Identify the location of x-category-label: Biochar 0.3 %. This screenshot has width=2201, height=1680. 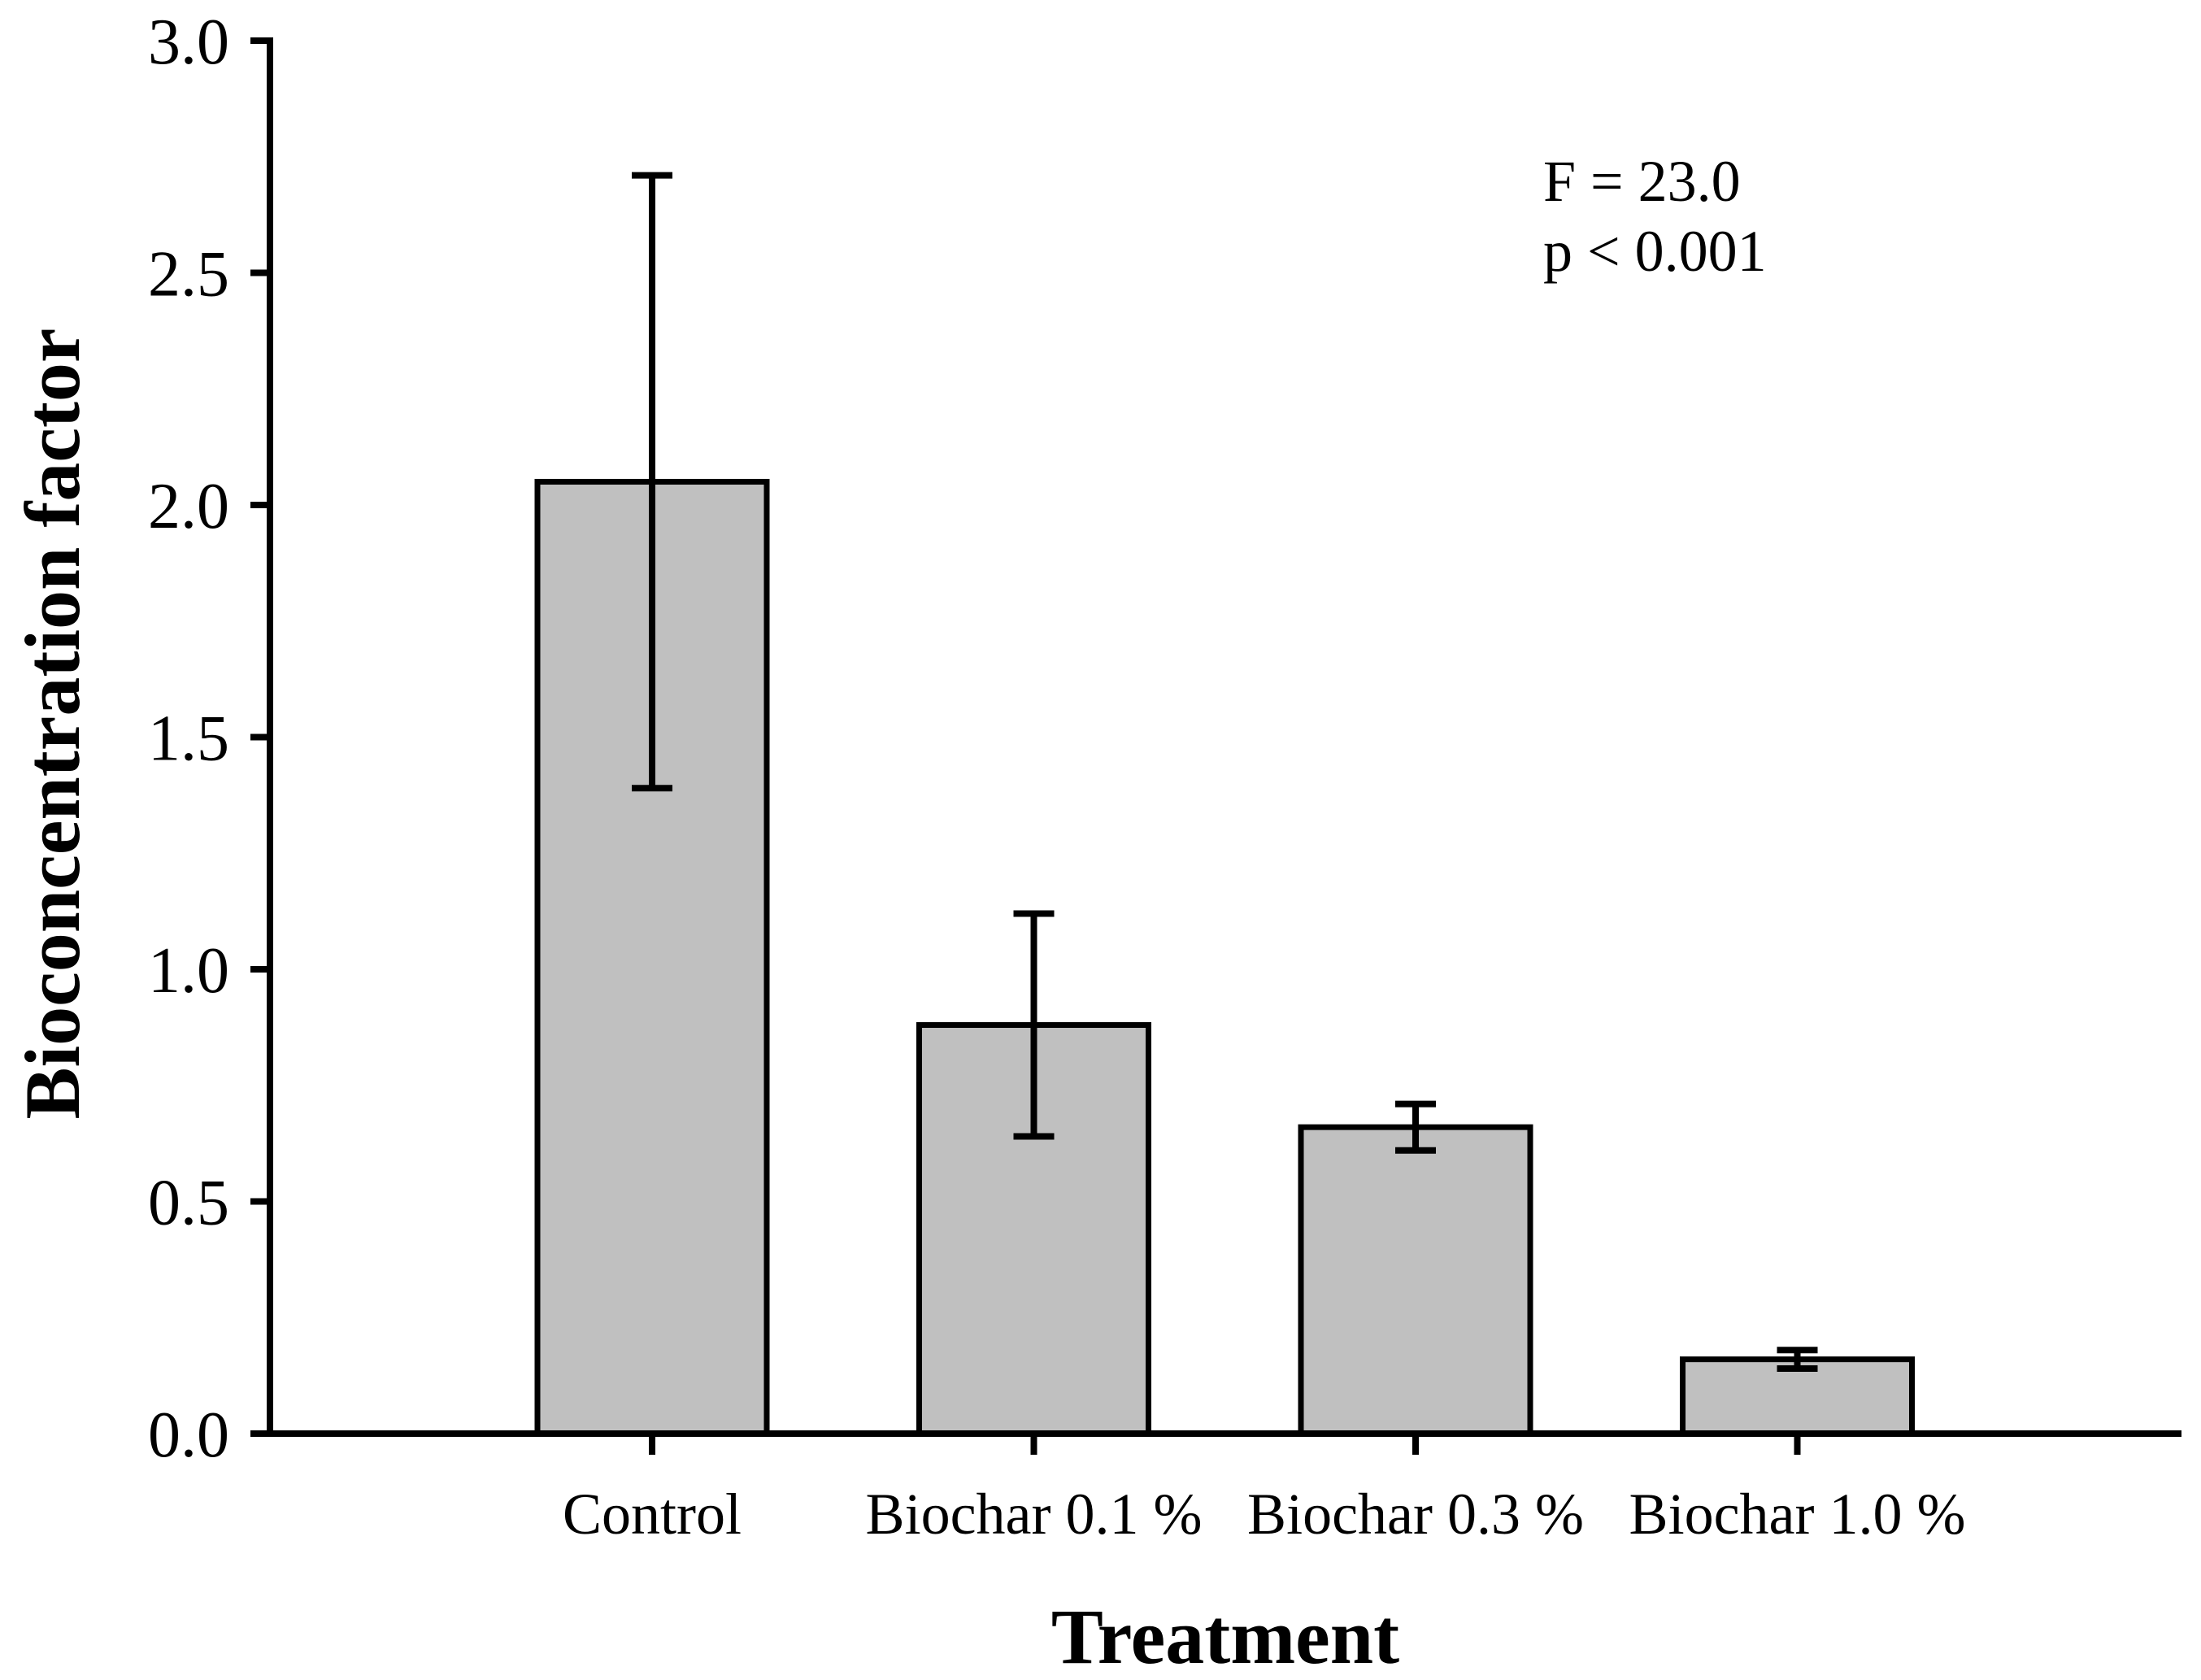
(1415, 1514).